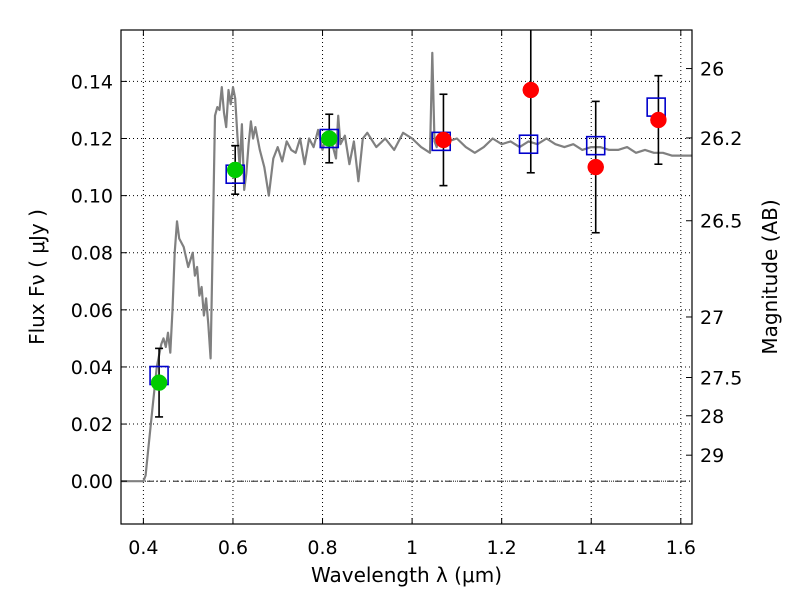  Describe the element at coordinates (322, 548) in the screenshot. I see `x-tick-label: 0.8` at that location.